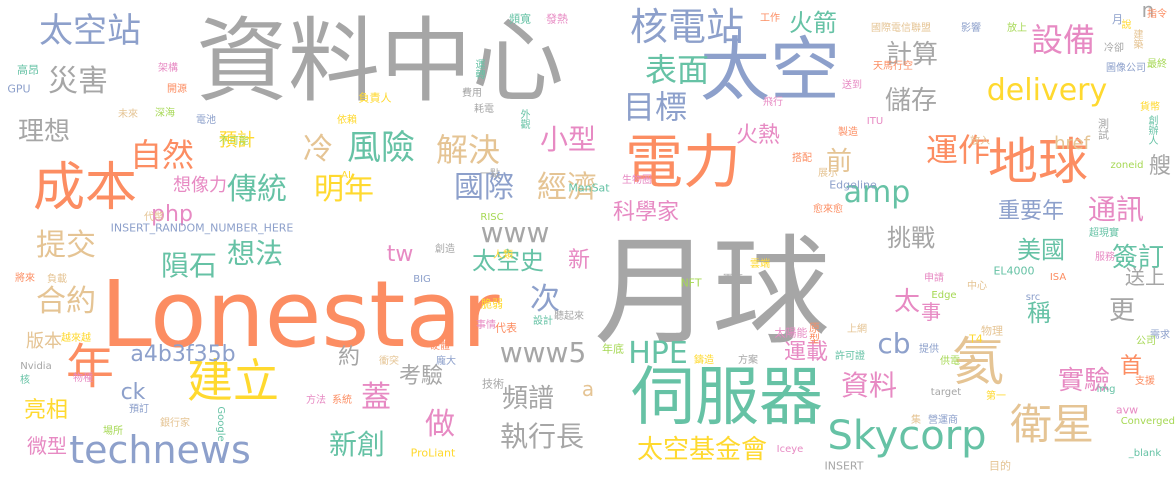 The image size is (1175, 482). I want to click on word-49: 美國, so click(1041, 250).